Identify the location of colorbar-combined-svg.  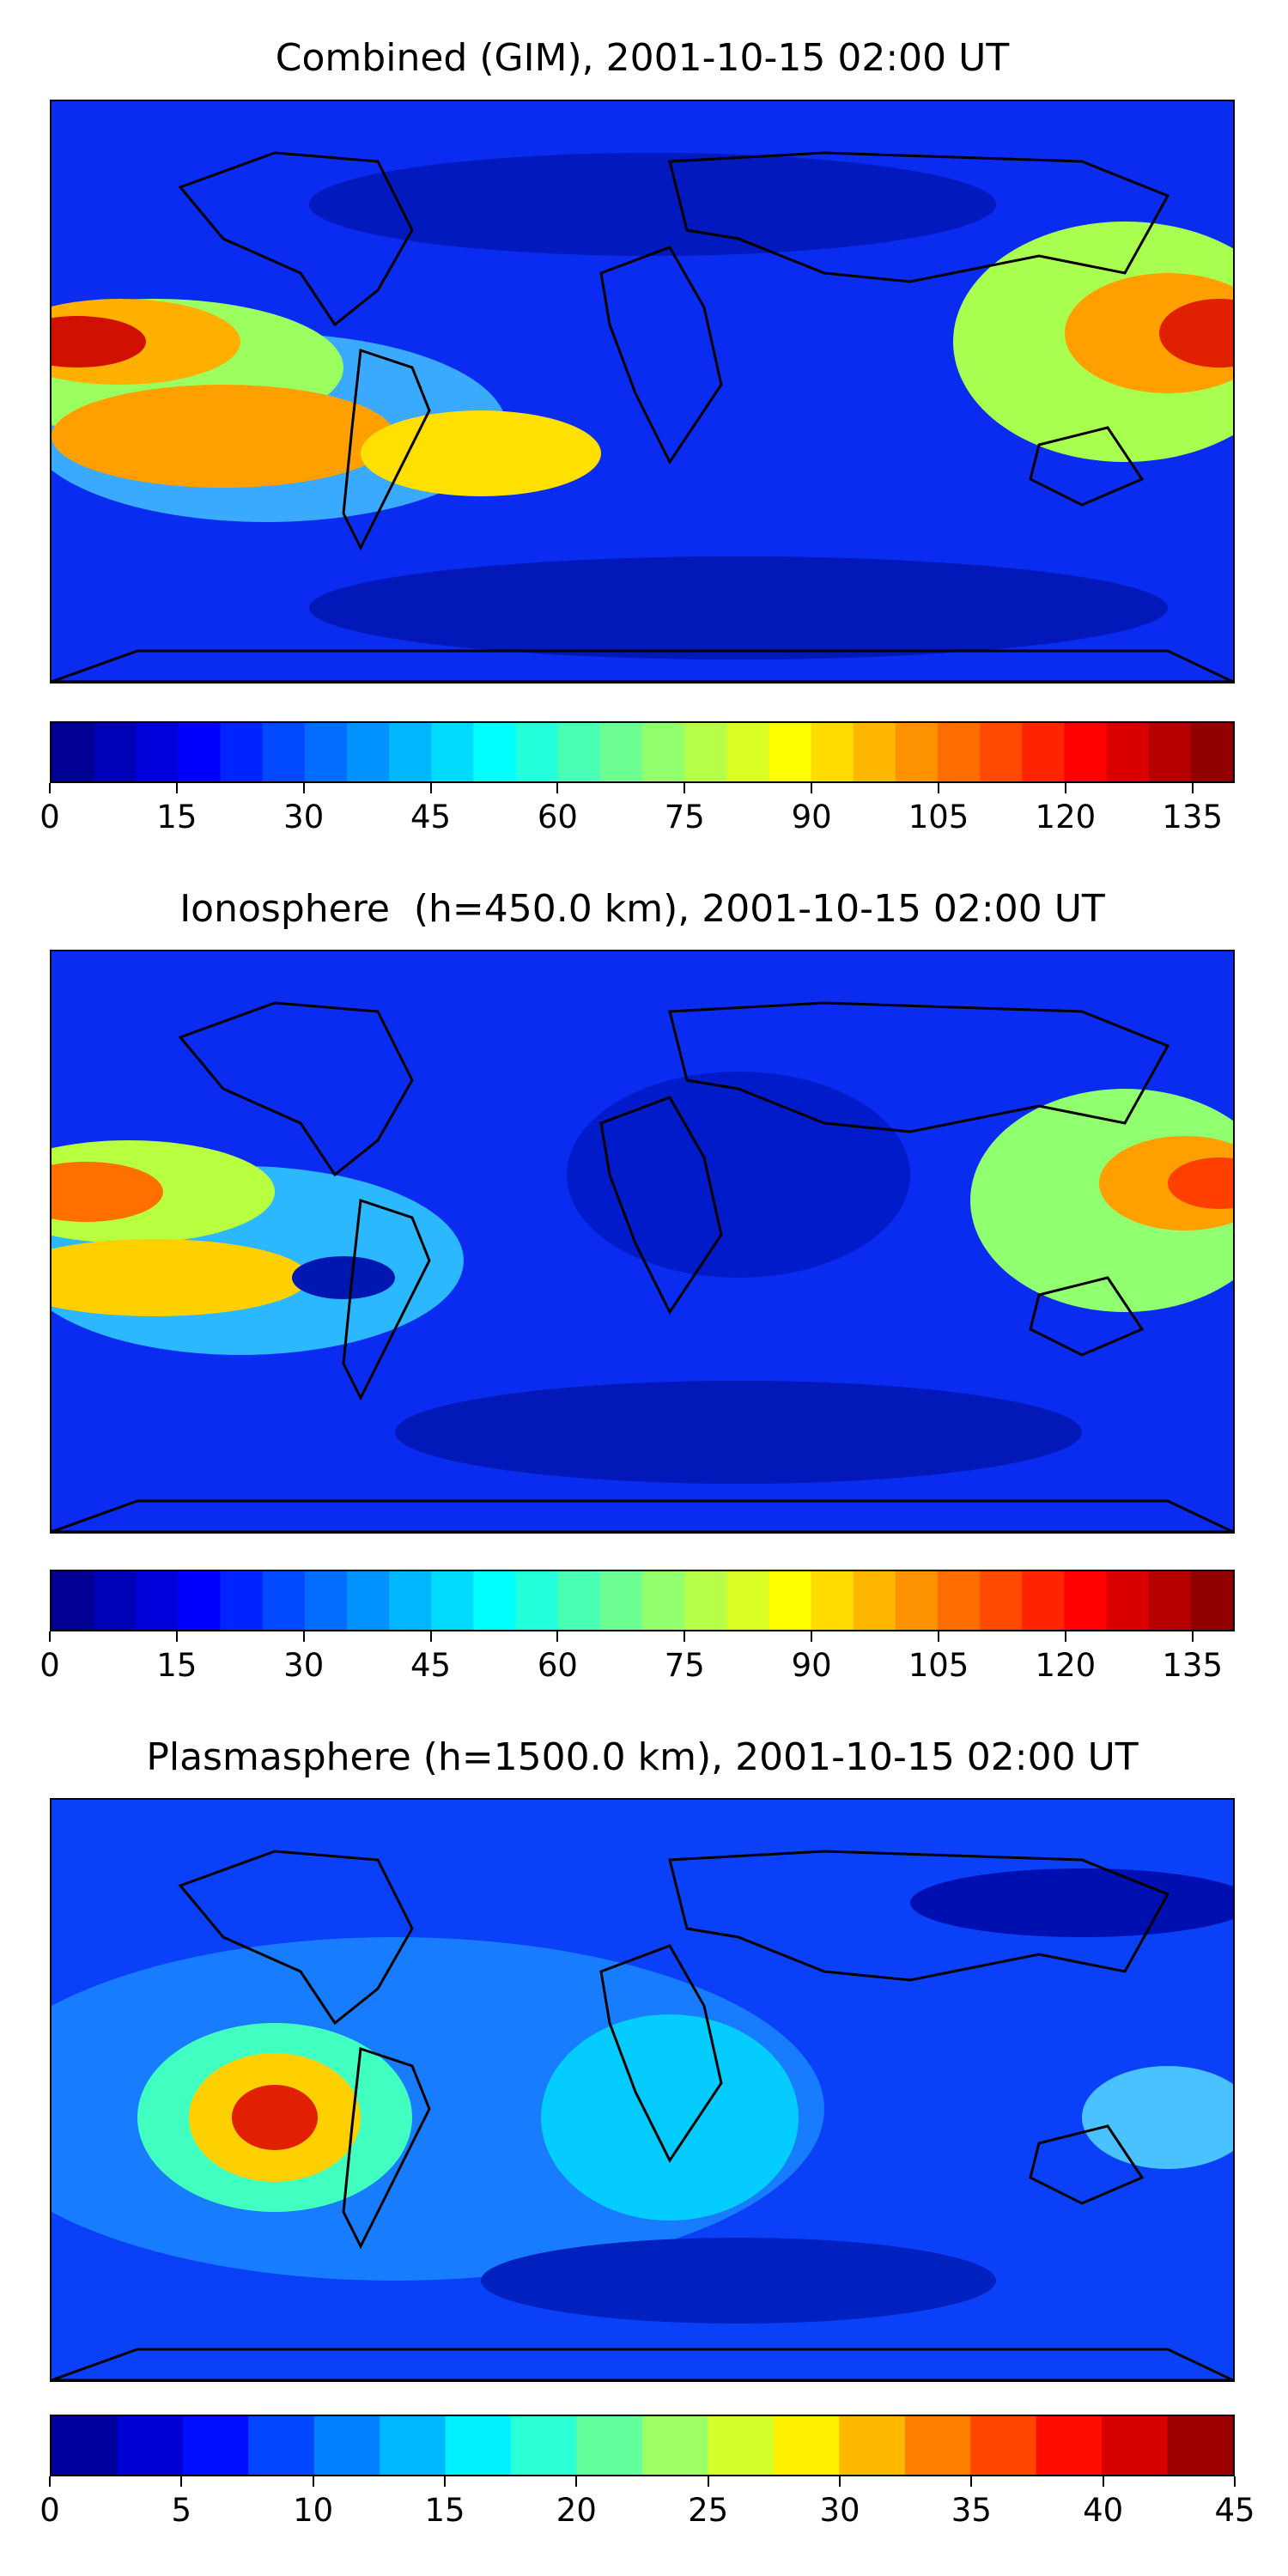
(642, 752).